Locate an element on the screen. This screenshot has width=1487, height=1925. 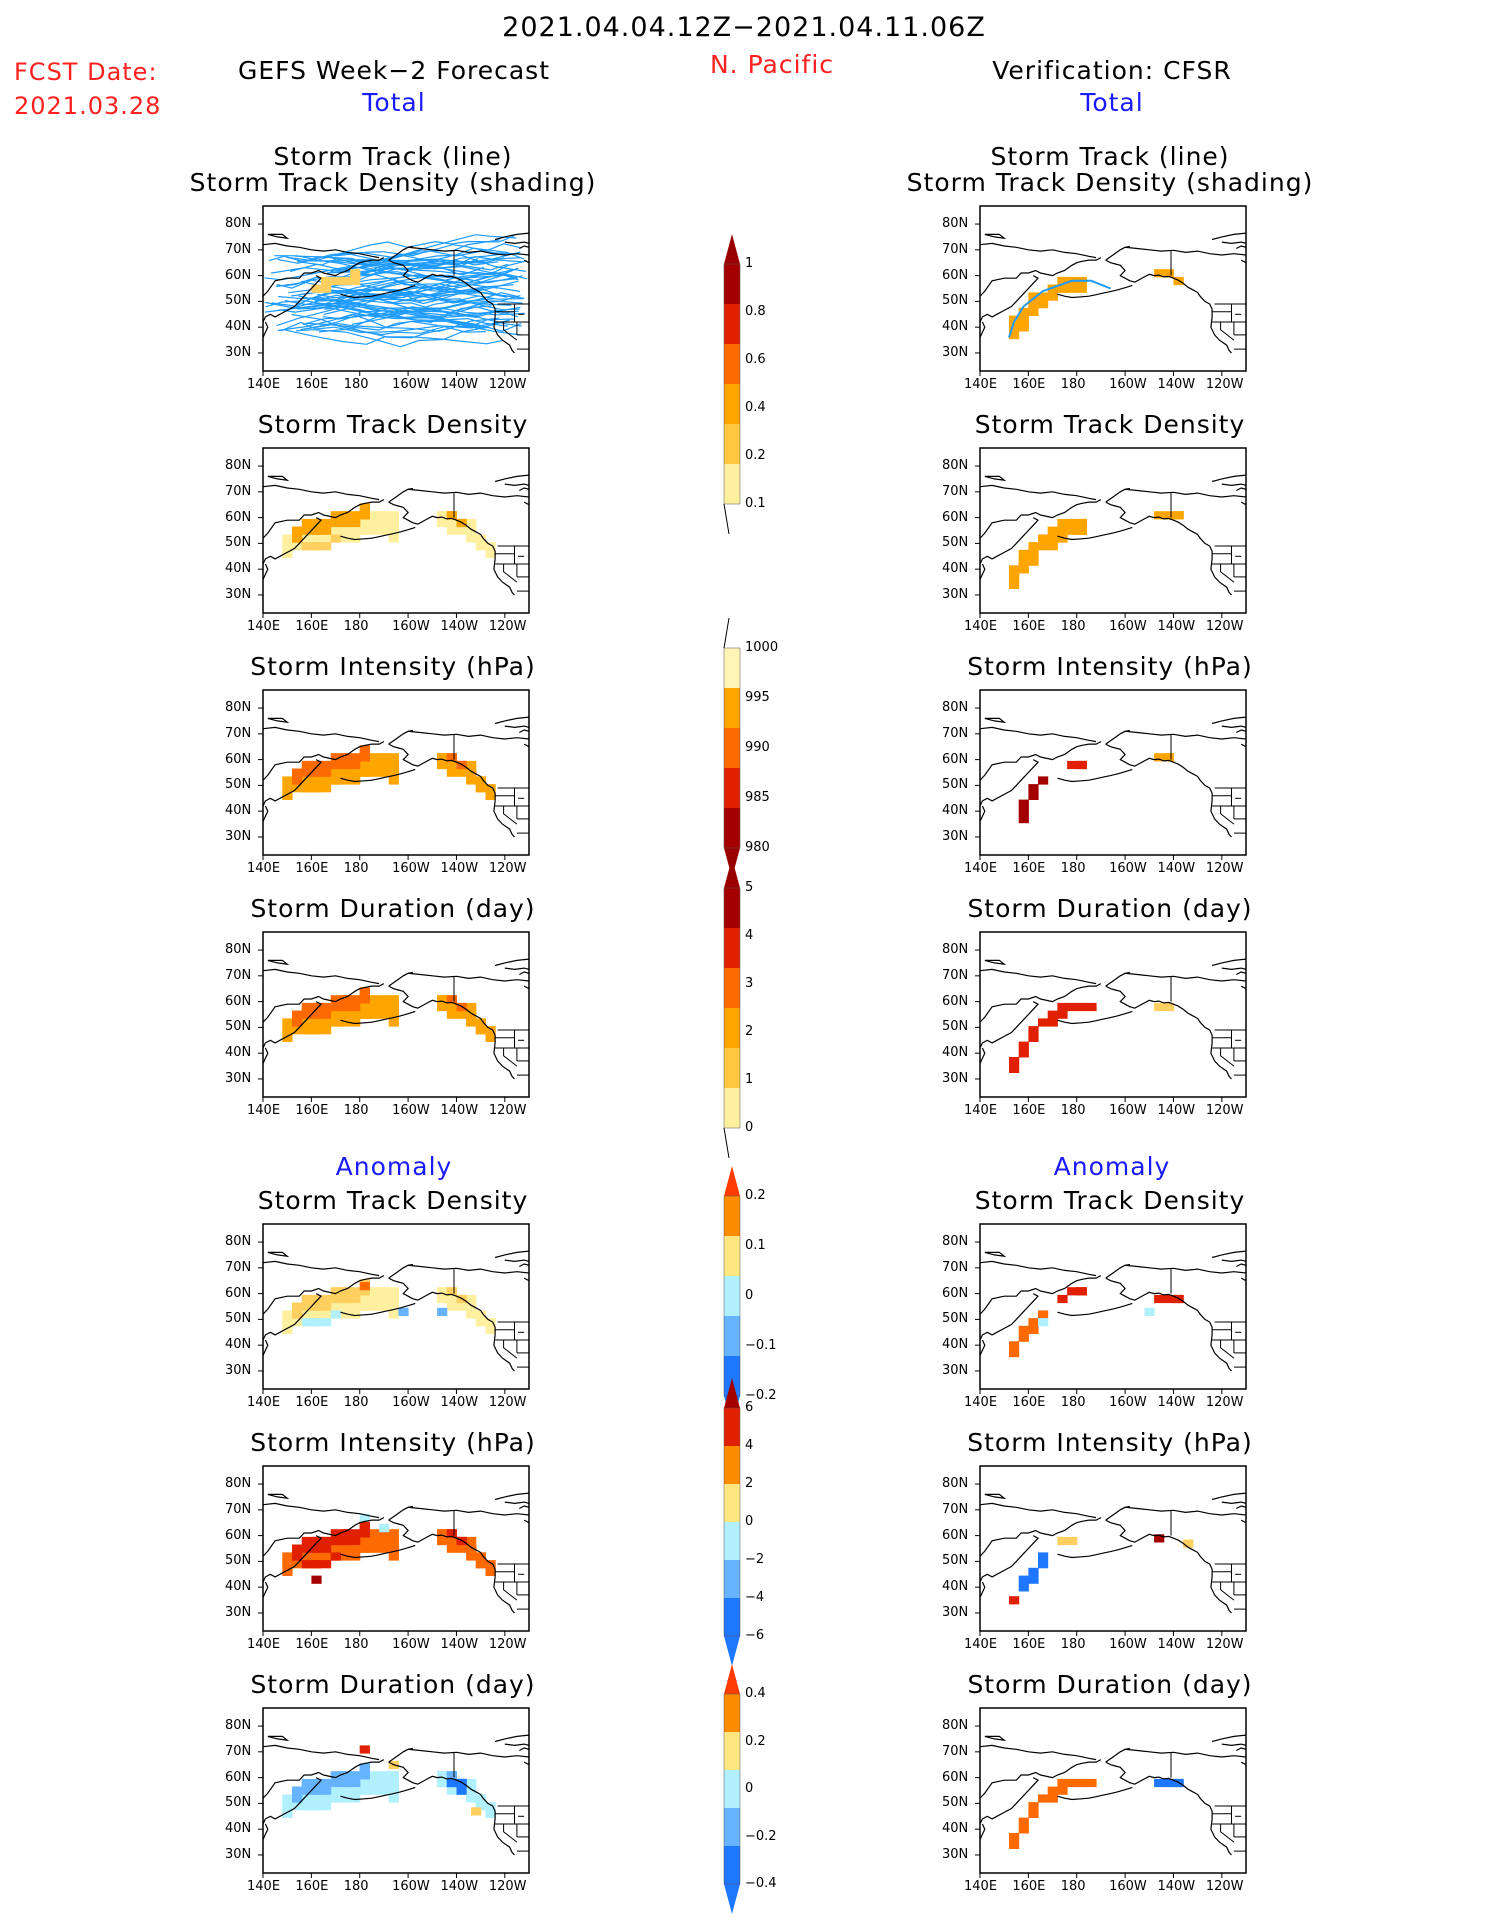
map-frame is located at coordinates (396, 530).